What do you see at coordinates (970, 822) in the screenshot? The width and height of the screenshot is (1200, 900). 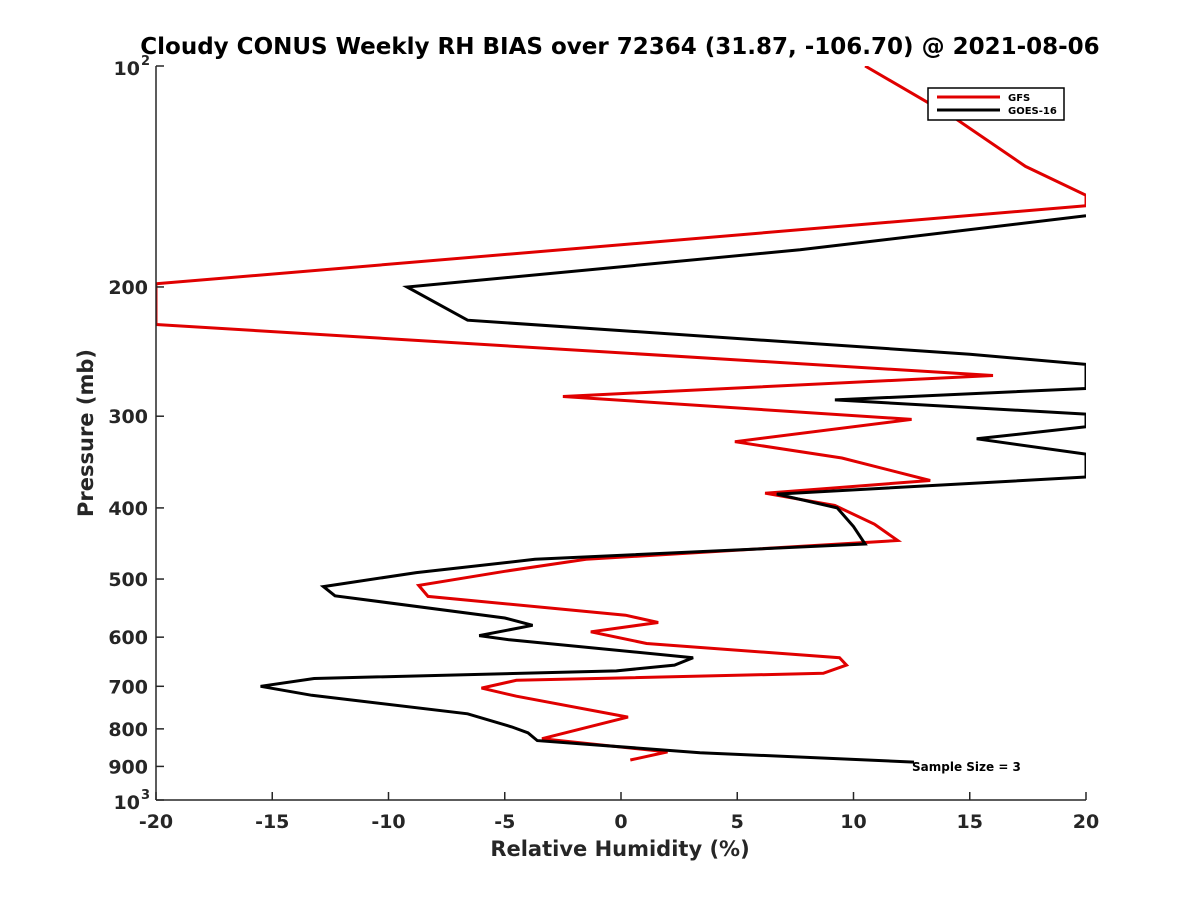 I see `x-tick-label: 15` at bounding box center [970, 822].